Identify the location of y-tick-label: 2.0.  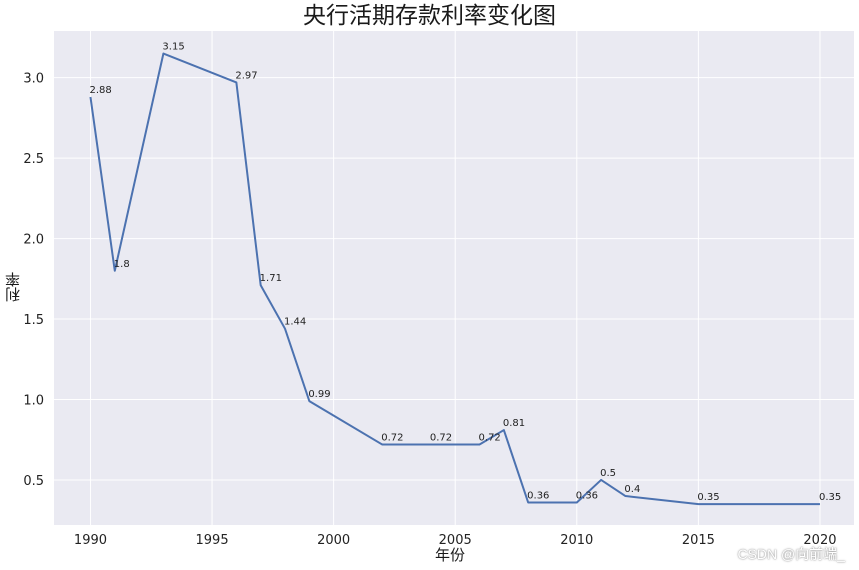
(33, 240).